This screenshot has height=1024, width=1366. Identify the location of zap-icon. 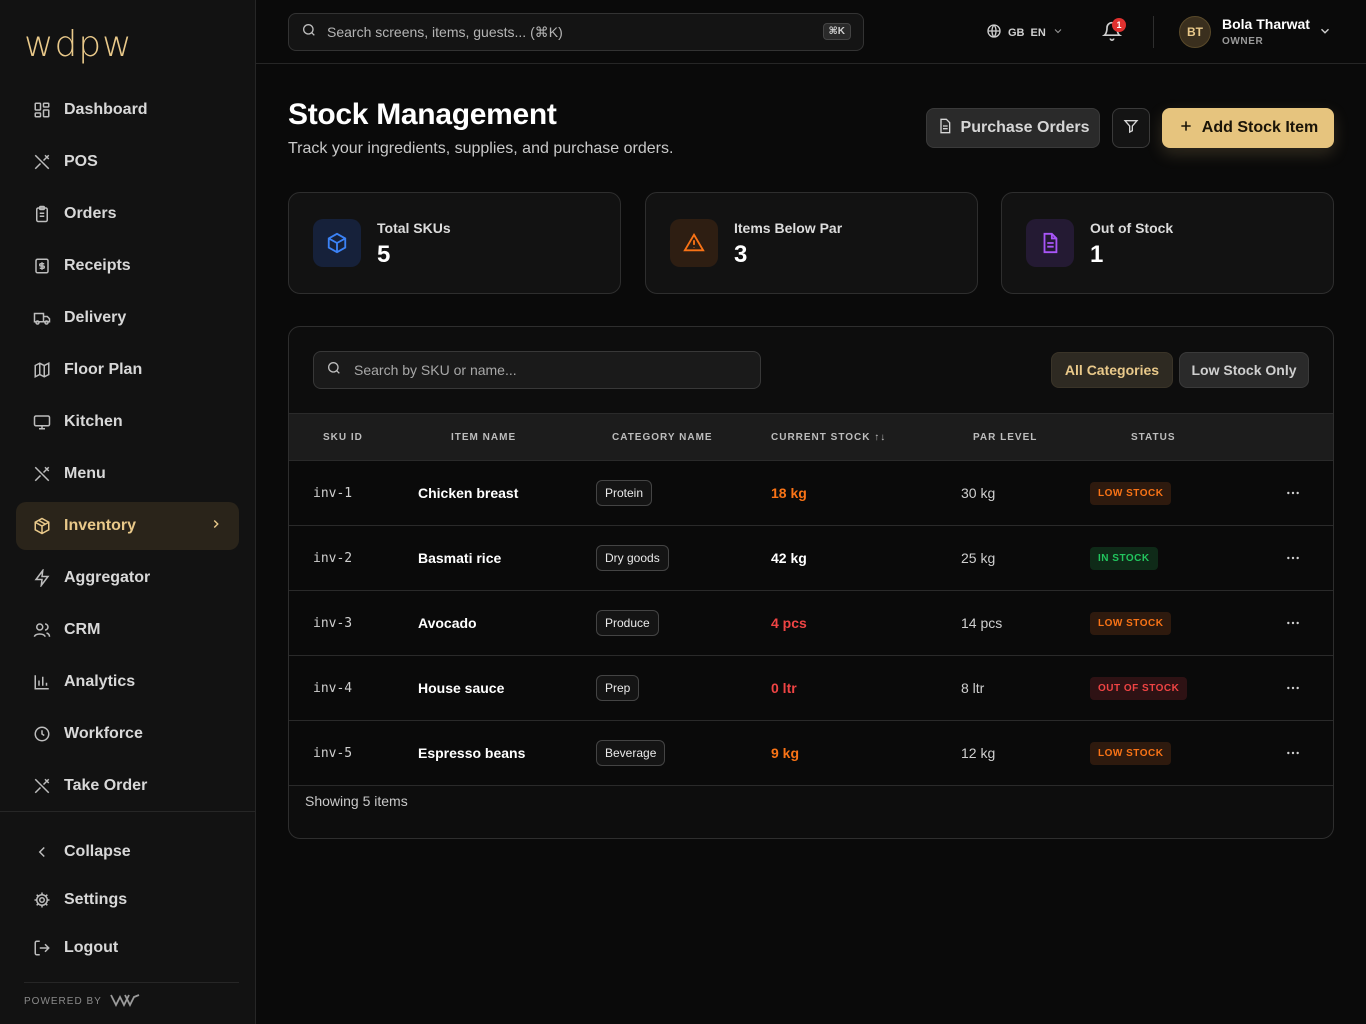
(42, 578).